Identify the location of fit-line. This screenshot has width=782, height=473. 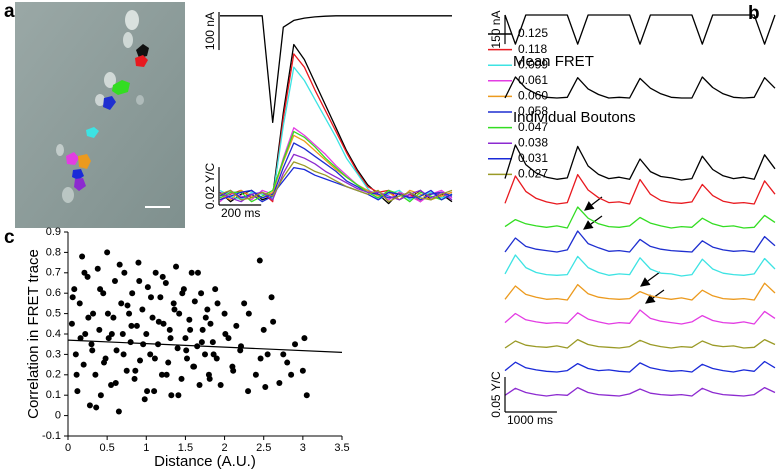
(205, 346).